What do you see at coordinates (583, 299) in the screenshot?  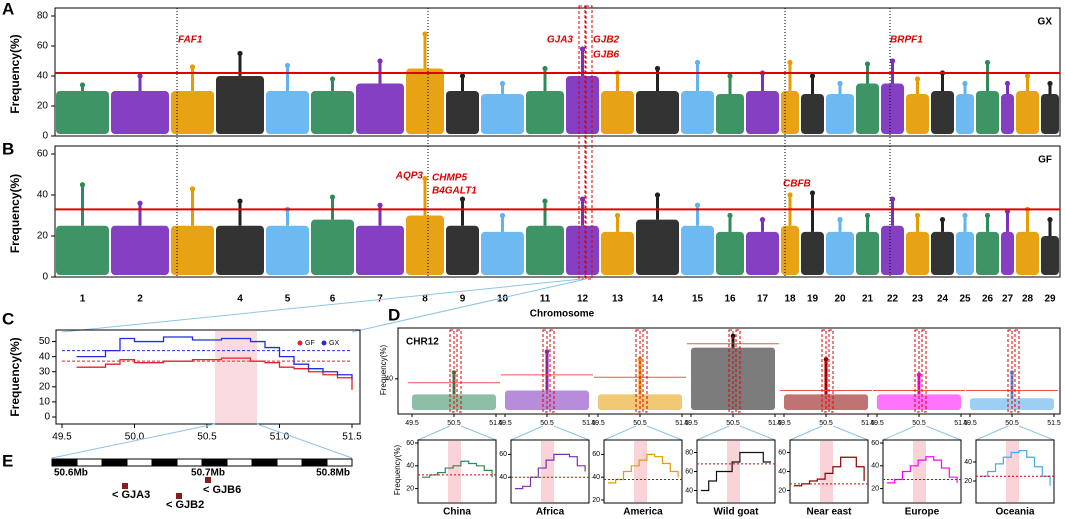 I see `label: 12` at bounding box center [583, 299].